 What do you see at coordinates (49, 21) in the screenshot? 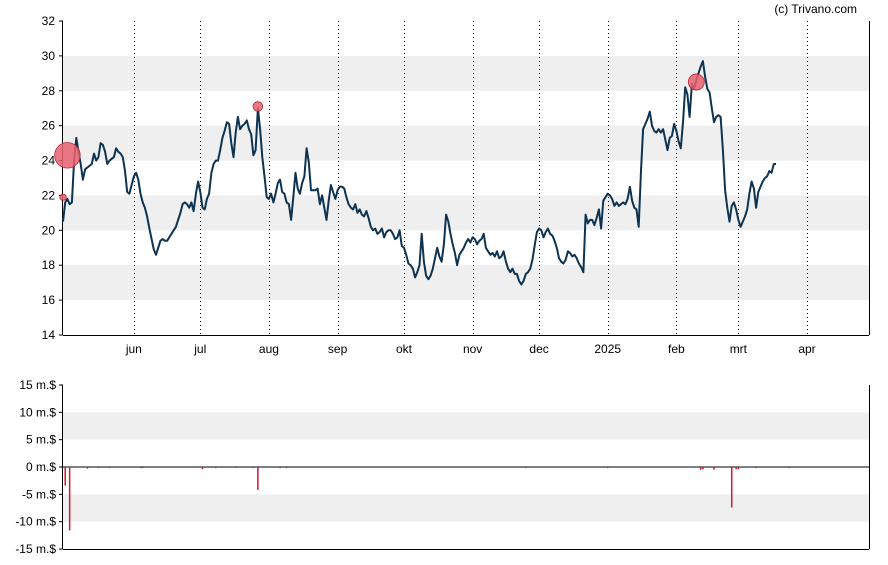
I see `y-tick-label: 32` at bounding box center [49, 21].